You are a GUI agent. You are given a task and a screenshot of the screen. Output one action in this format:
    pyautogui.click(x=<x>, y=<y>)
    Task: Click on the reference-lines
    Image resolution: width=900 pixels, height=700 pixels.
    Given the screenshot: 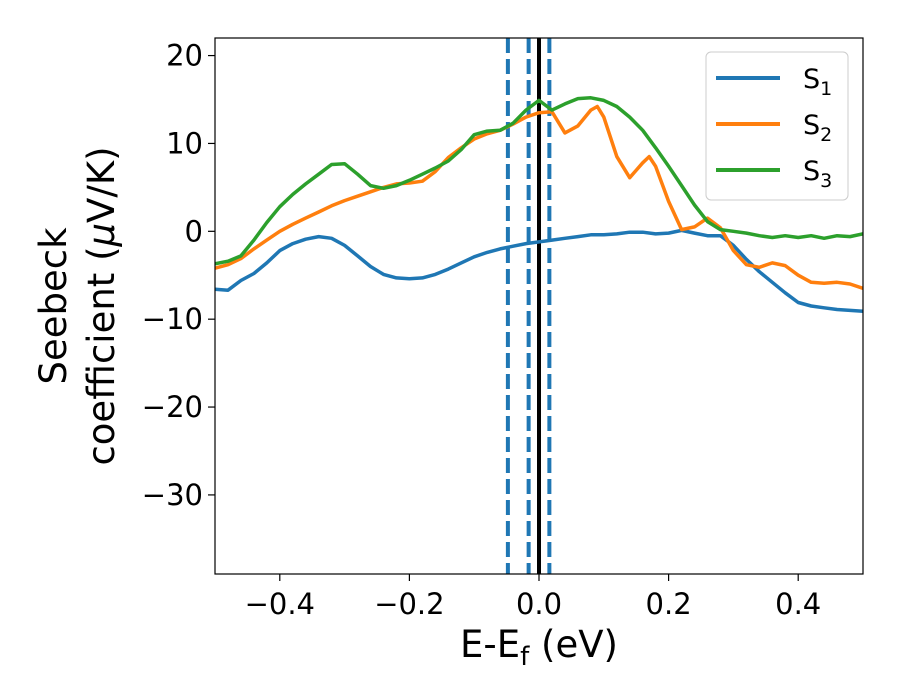 What is the action you would take?
    pyautogui.click(x=528, y=306)
    